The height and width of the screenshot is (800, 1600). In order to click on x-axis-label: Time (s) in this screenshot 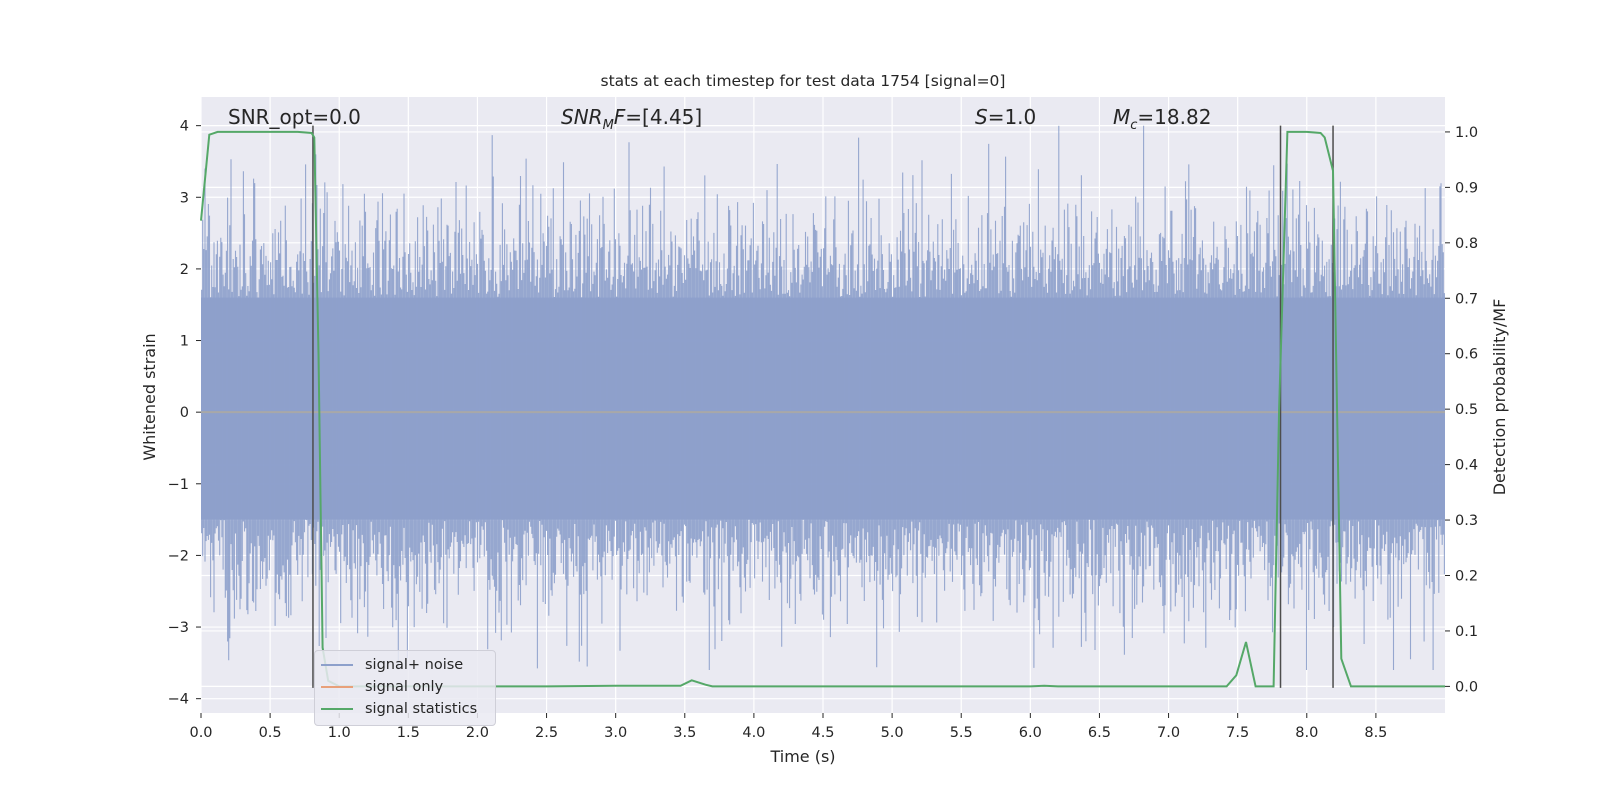, I will do `click(802, 756)`.